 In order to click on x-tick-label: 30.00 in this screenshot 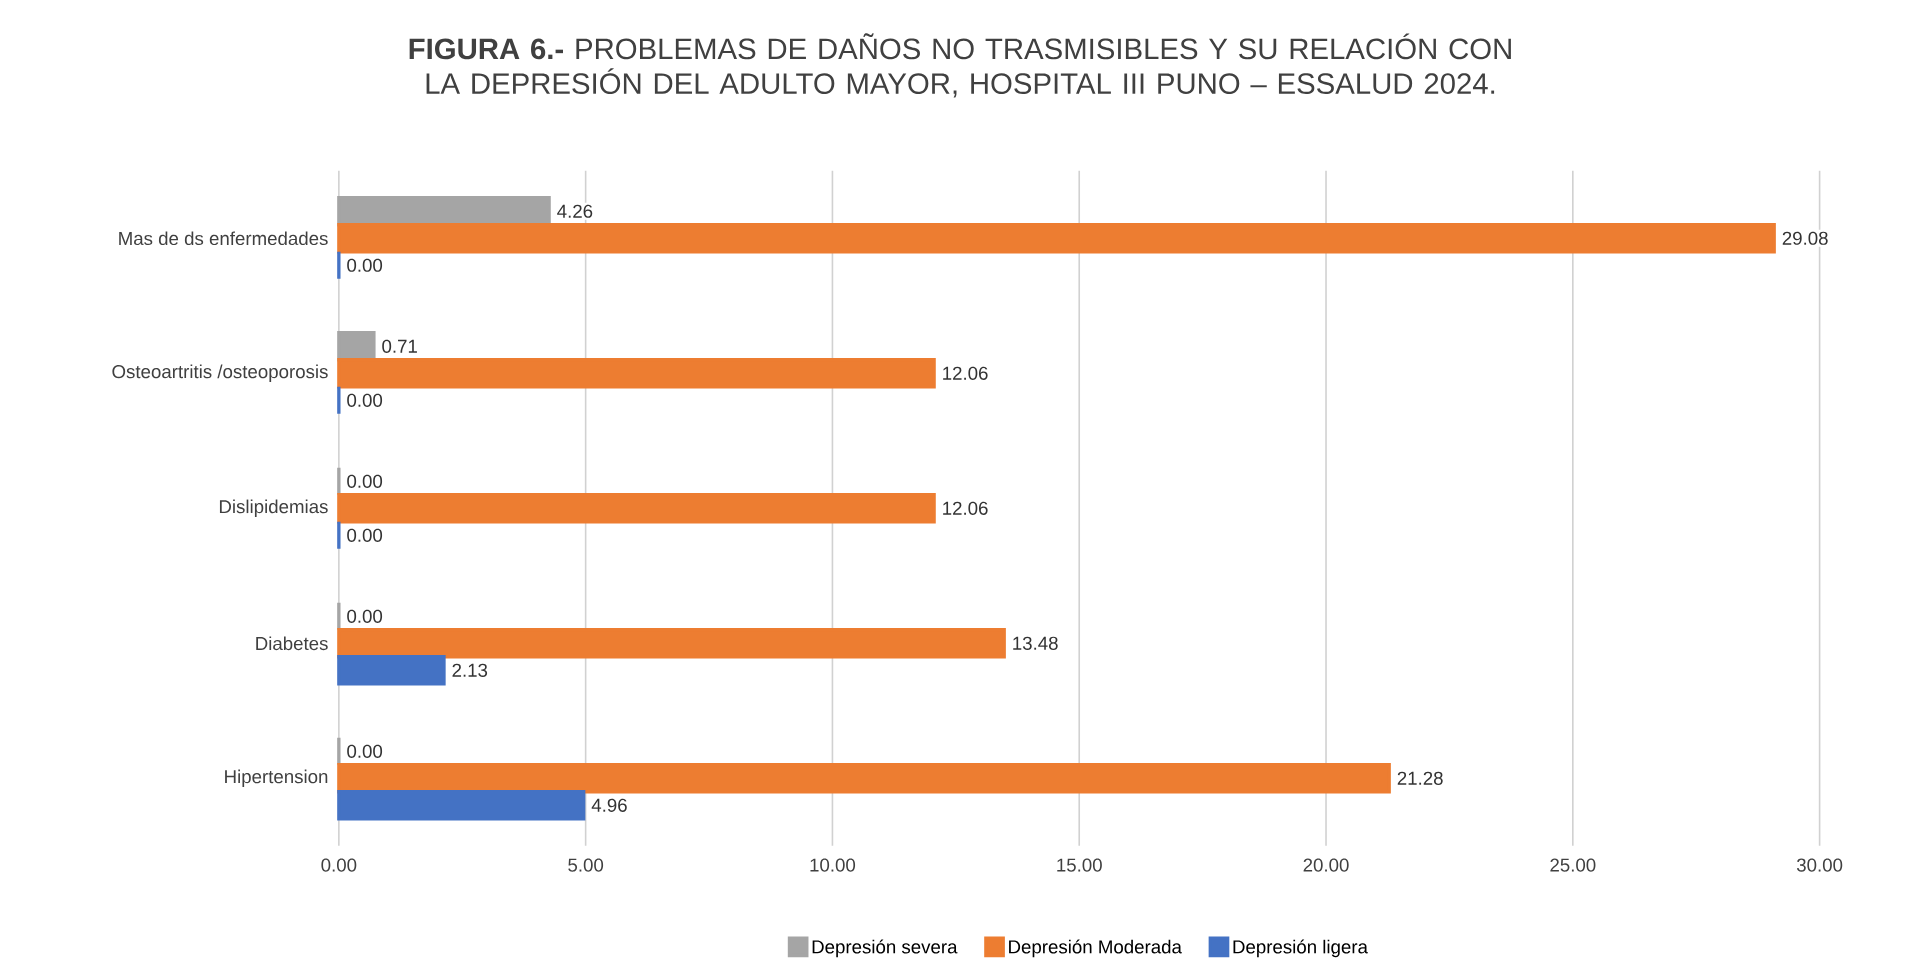, I will do `click(1819, 865)`.